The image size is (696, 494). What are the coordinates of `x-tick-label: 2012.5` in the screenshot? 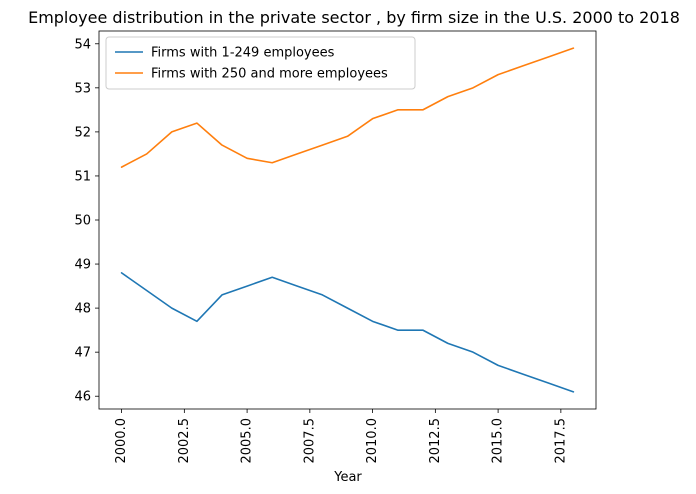 It's located at (435, 441).